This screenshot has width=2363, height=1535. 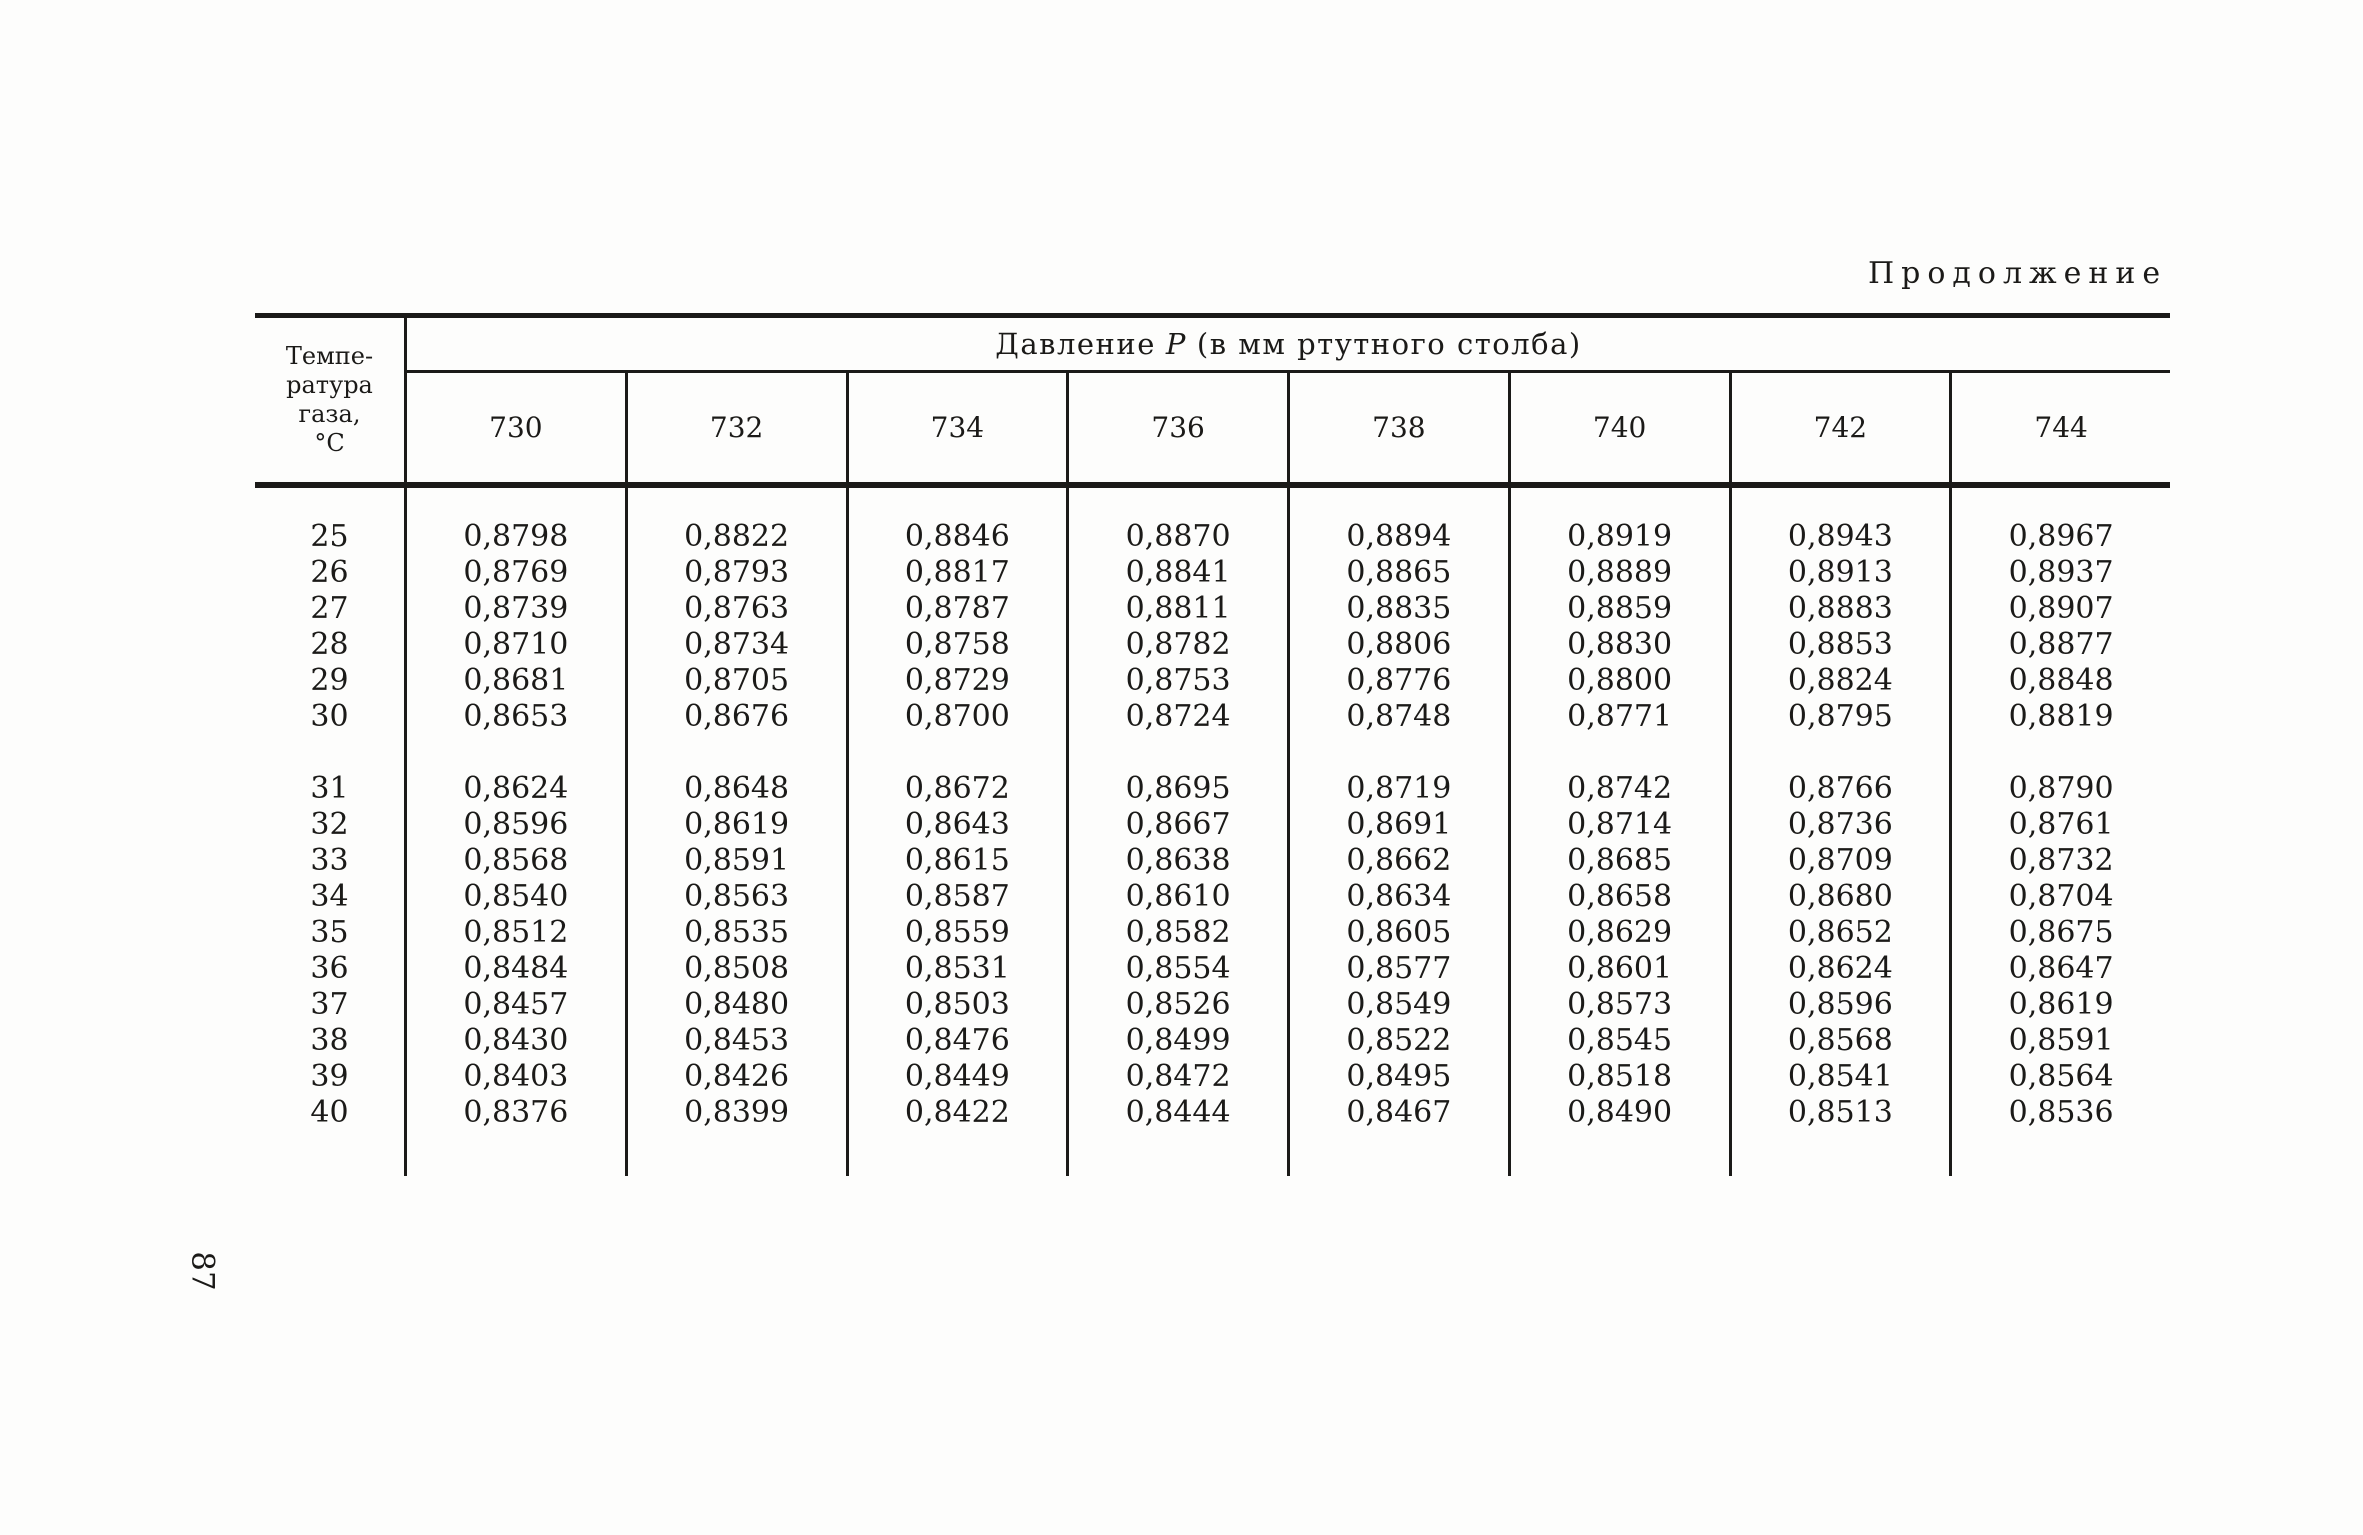 I want to click on temp-header-line: Темпе-, so click(x=329, y=356).